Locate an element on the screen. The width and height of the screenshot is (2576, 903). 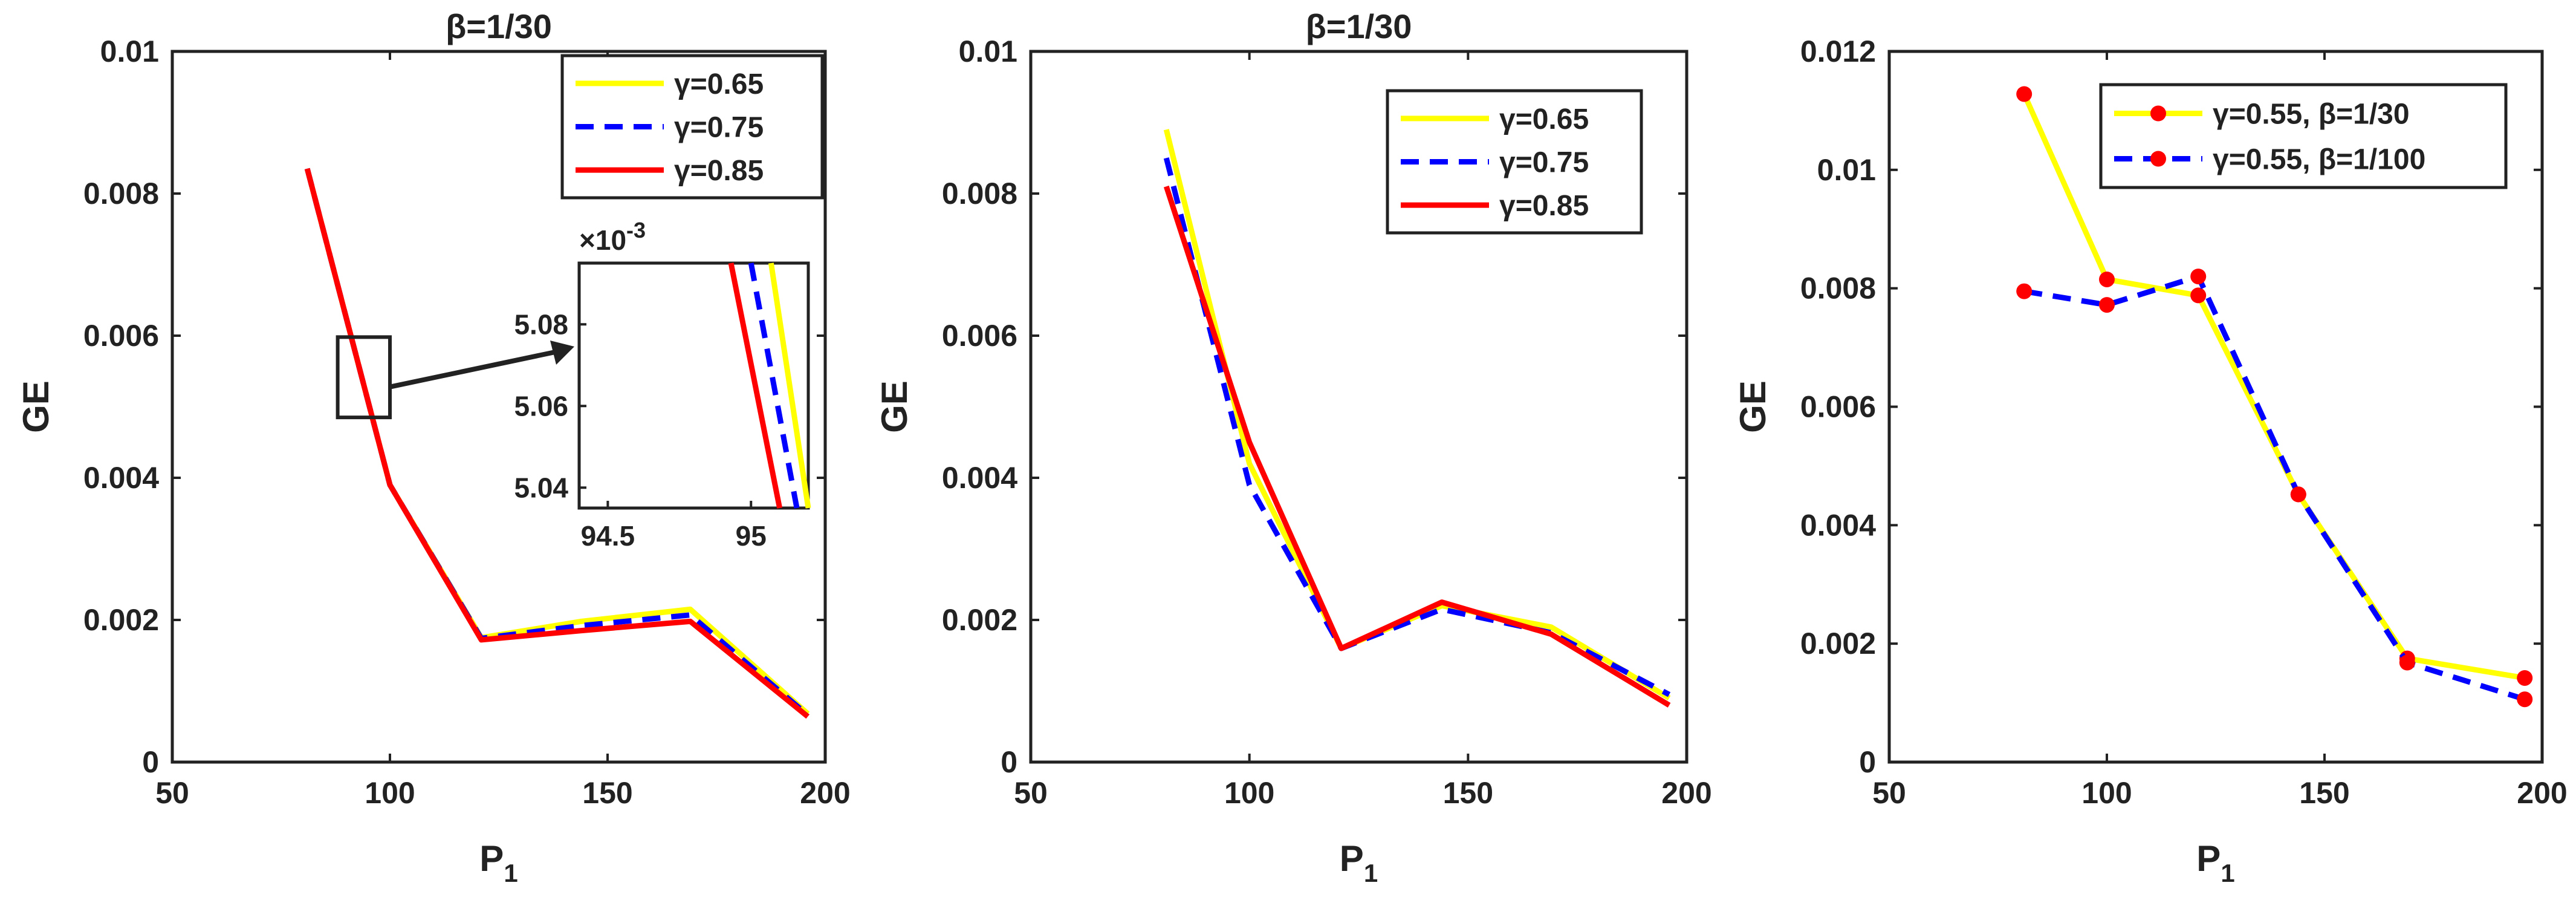
inset-y-tick-label: 5.08 is located at coordinates (541, 324).